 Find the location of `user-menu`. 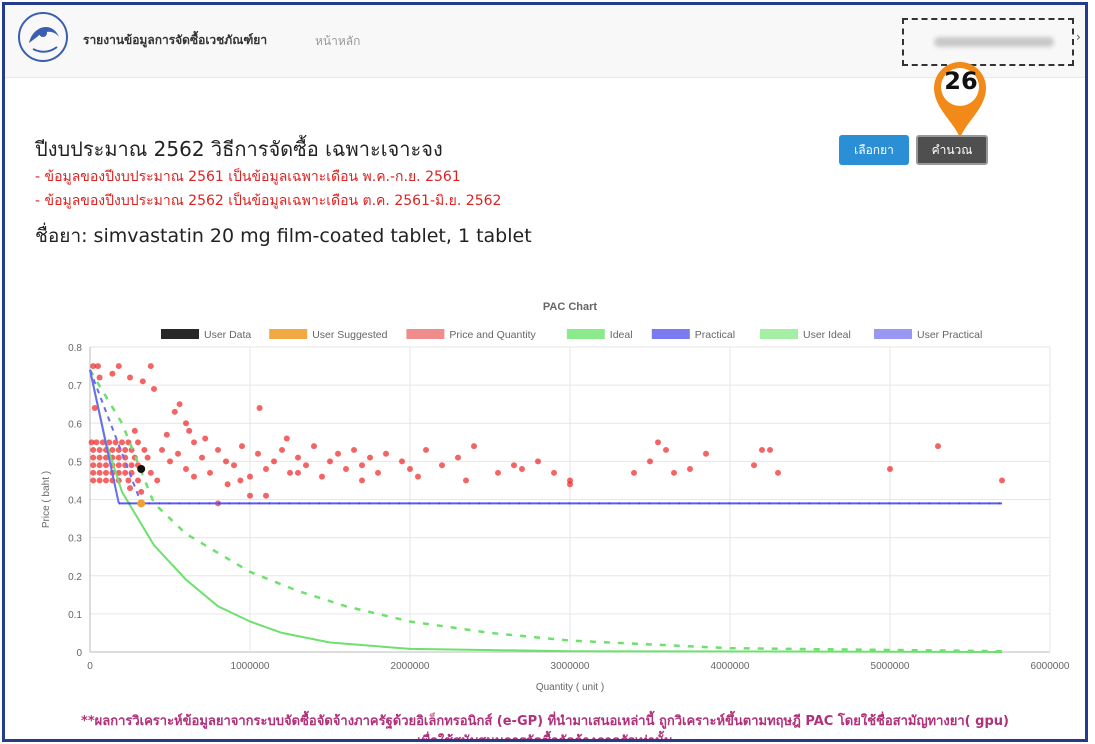

user-menu is located at coordinates (988, 42).